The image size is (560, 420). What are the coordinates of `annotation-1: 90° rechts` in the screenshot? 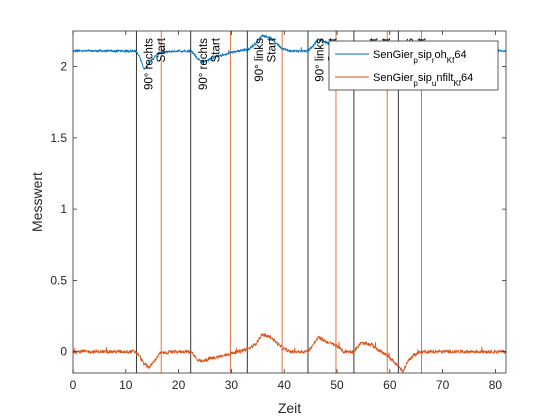 It's located at (150, 64).